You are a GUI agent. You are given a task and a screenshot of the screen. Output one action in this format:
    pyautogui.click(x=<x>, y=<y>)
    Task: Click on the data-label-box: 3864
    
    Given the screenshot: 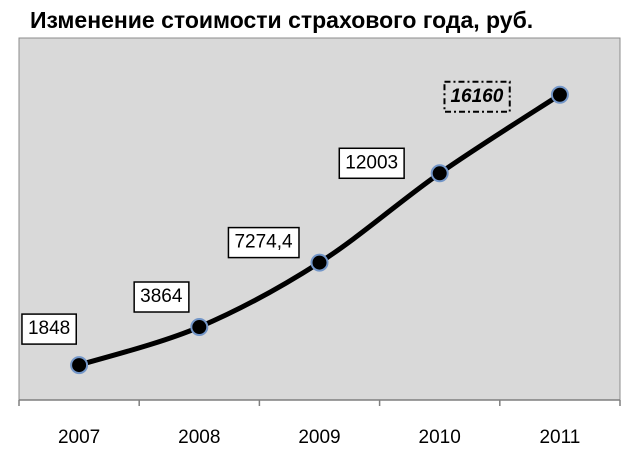 What is the action you would take?
    pyautogui.click(x=161, y=297)
    